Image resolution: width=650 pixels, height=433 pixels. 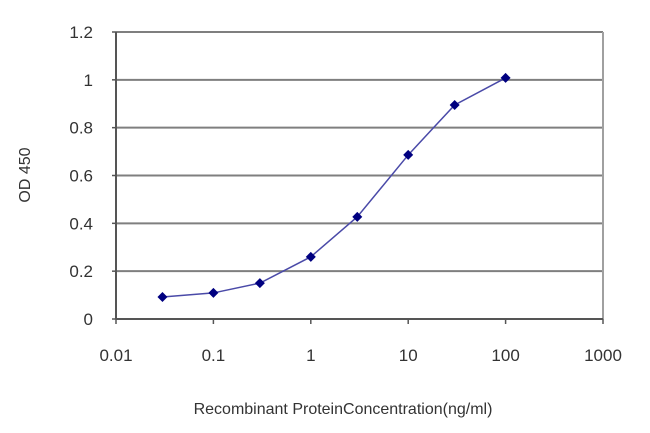 I want to click on x-axis-ticks: 0.01 0.1 1 10 100 1000, so click(x=360, y=342).